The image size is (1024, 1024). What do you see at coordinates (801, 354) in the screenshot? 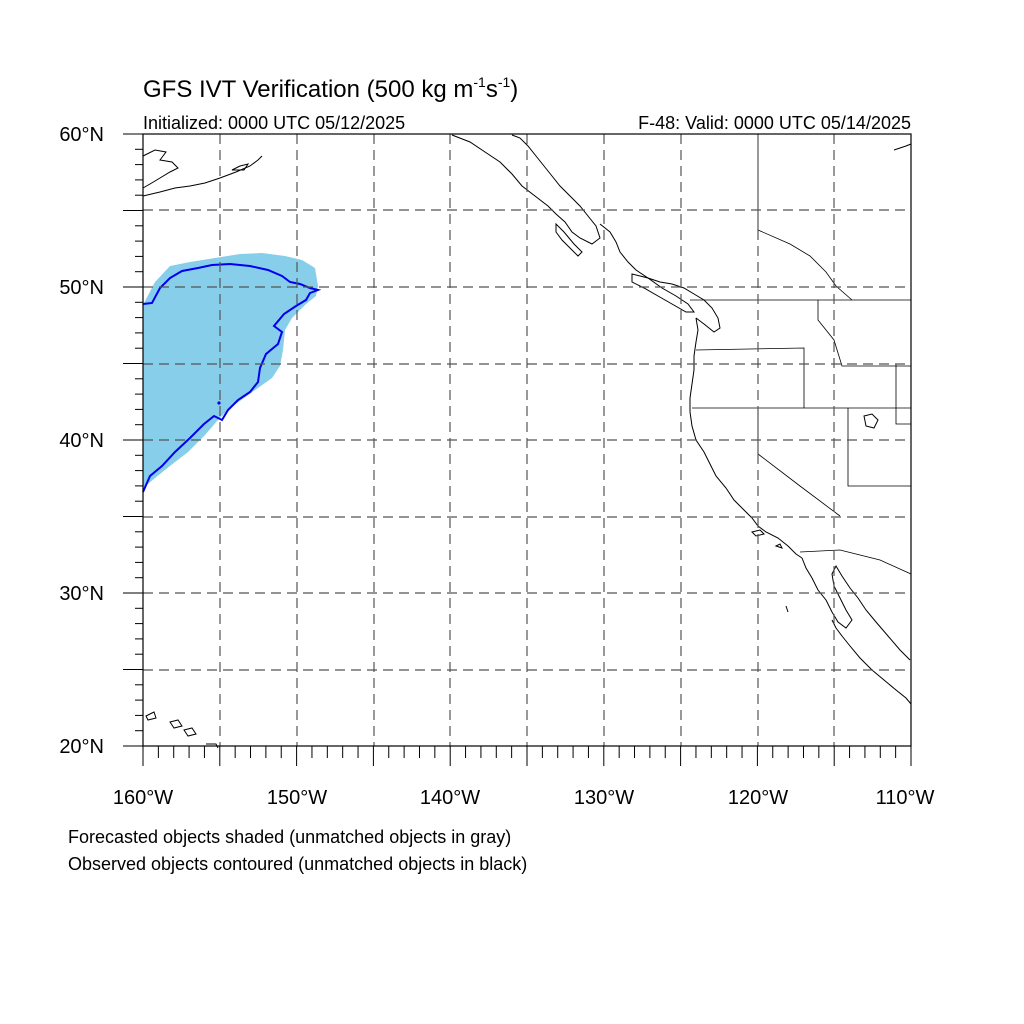
I see `political-borders` at bounding box center [801, 354].